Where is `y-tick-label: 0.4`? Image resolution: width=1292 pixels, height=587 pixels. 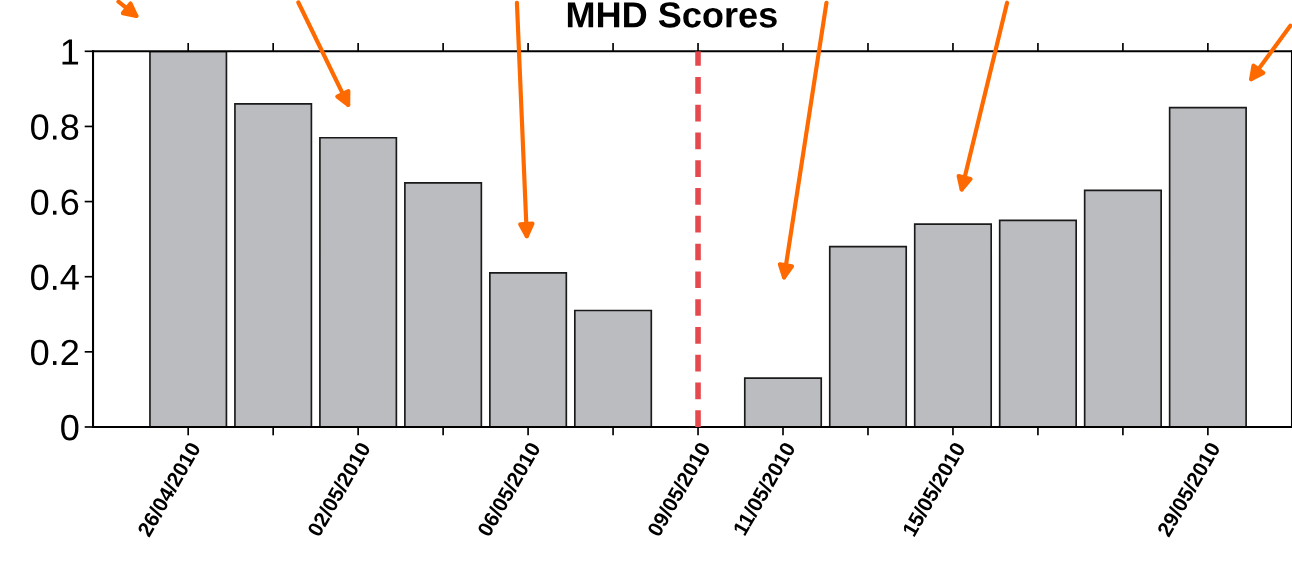 y-tick-label: 0.4 is located at coordinates (55, 277).